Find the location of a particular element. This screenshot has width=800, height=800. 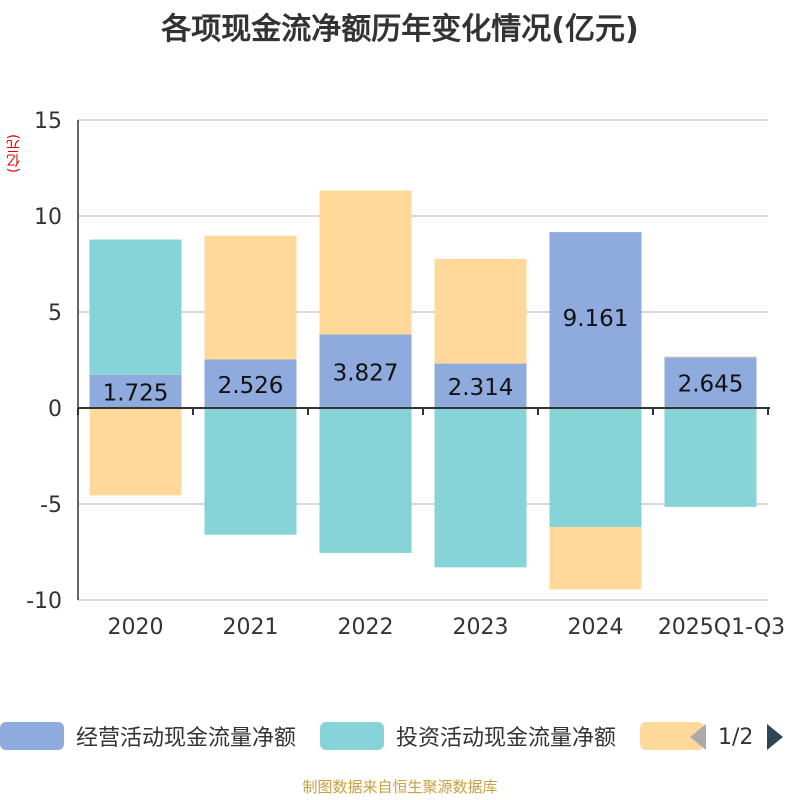

legend-page-indicator: 1/2 is located at coordinates (736, 737).